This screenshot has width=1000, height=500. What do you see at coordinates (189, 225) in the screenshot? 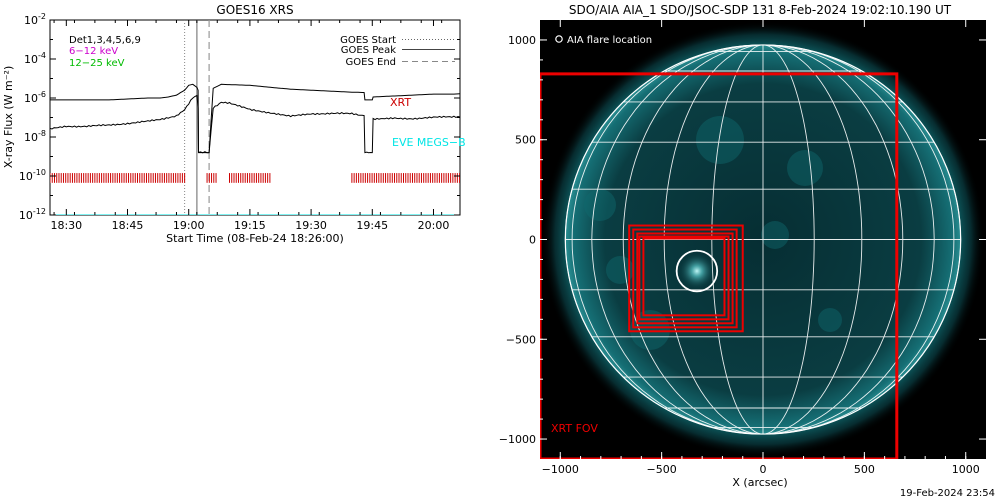
I see `x-tick-label: 19:00` at bounding box center [189, 225].